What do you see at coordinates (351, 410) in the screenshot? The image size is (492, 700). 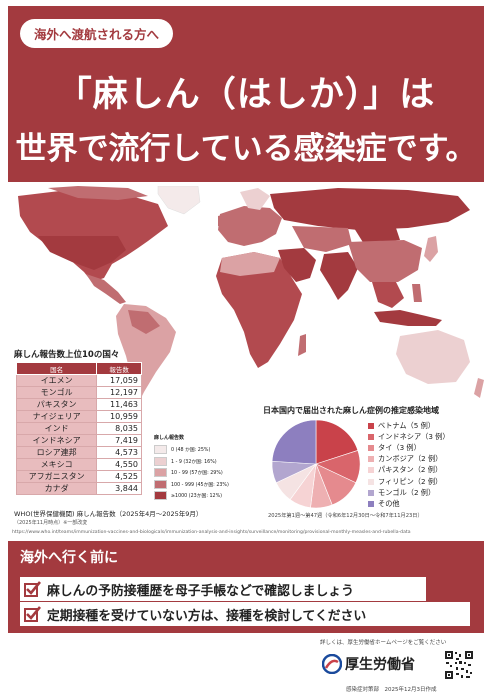 I see `pie-chart-title: 日本国内で届出された麻しん症例の推定感染地域` at bounding box center [351, 410].